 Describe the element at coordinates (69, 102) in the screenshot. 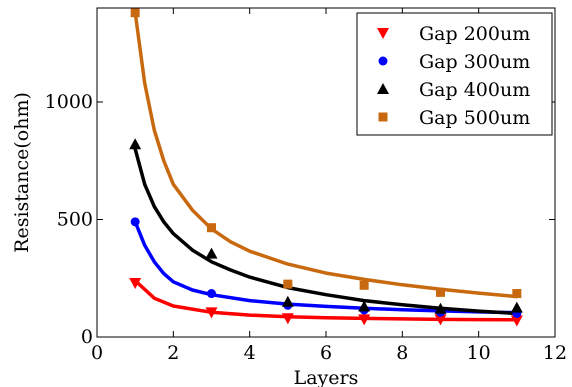

I see `y-tick-label: 1000` at that location.